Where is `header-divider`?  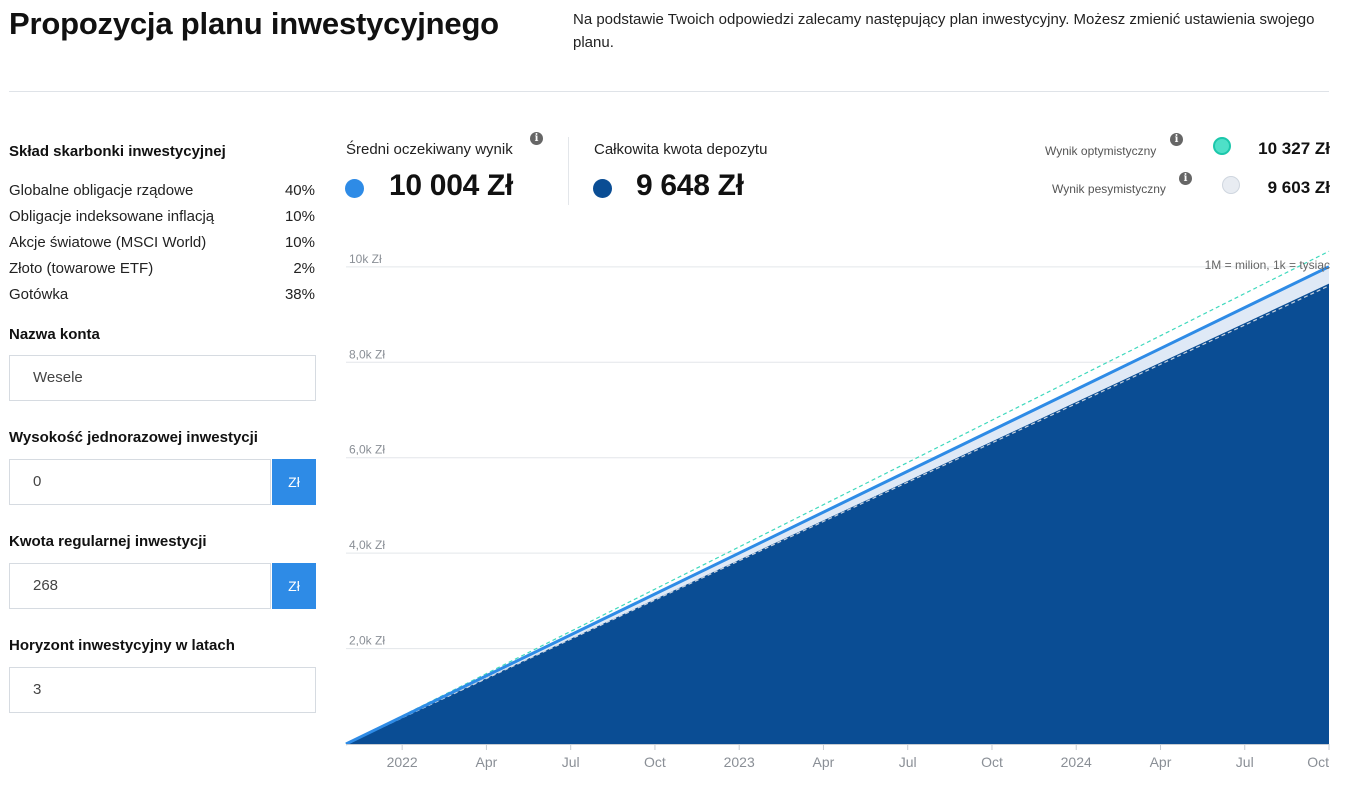
header-divider is located at coordinates (669, 91).